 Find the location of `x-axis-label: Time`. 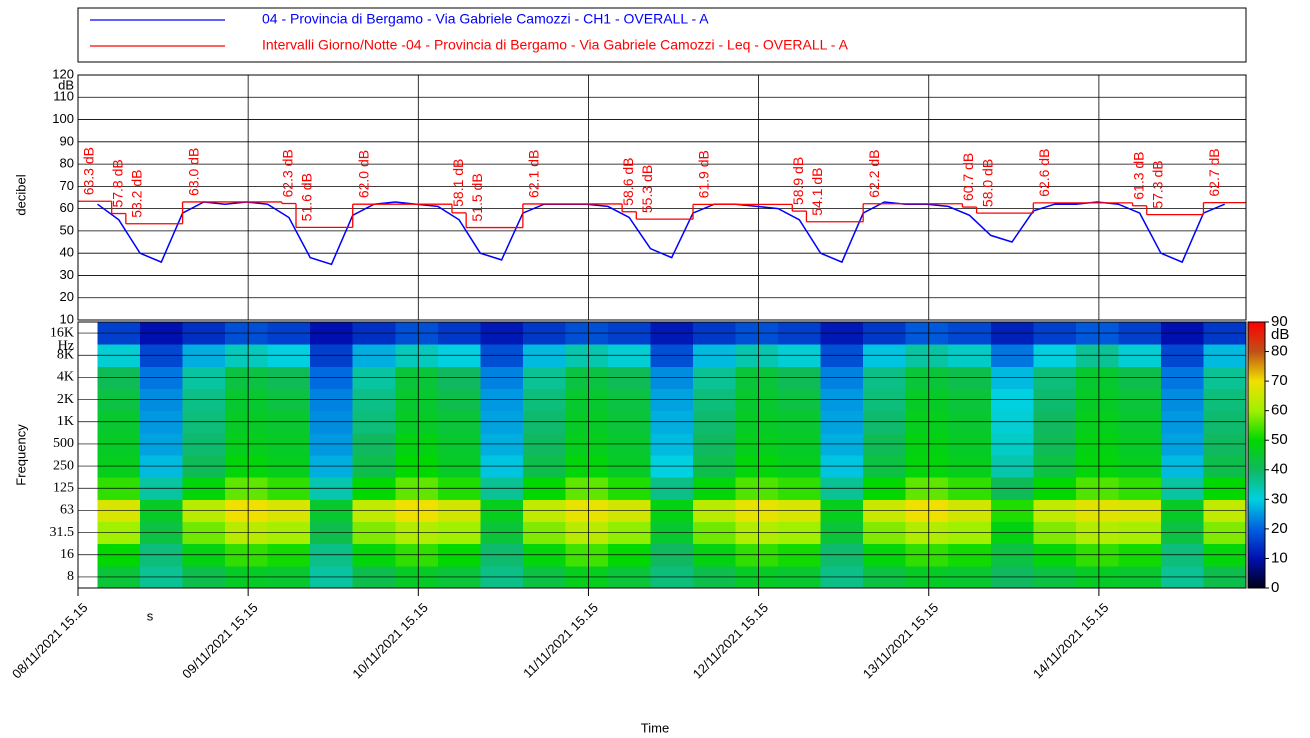

x-axis-label: Time is located at coordinates (655, 727).